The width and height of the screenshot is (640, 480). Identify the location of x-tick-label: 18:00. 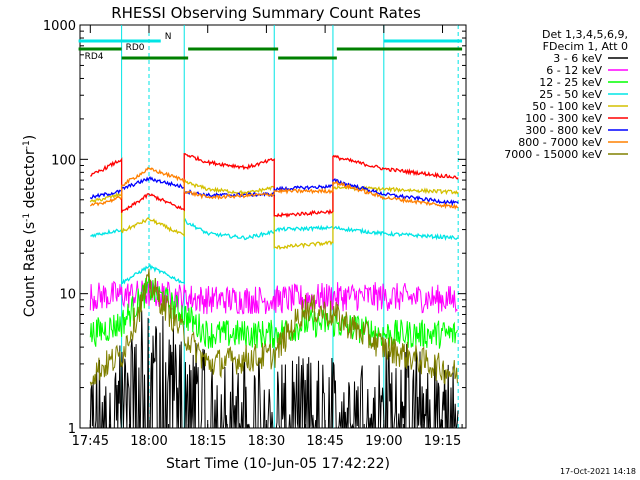
(148, 441).